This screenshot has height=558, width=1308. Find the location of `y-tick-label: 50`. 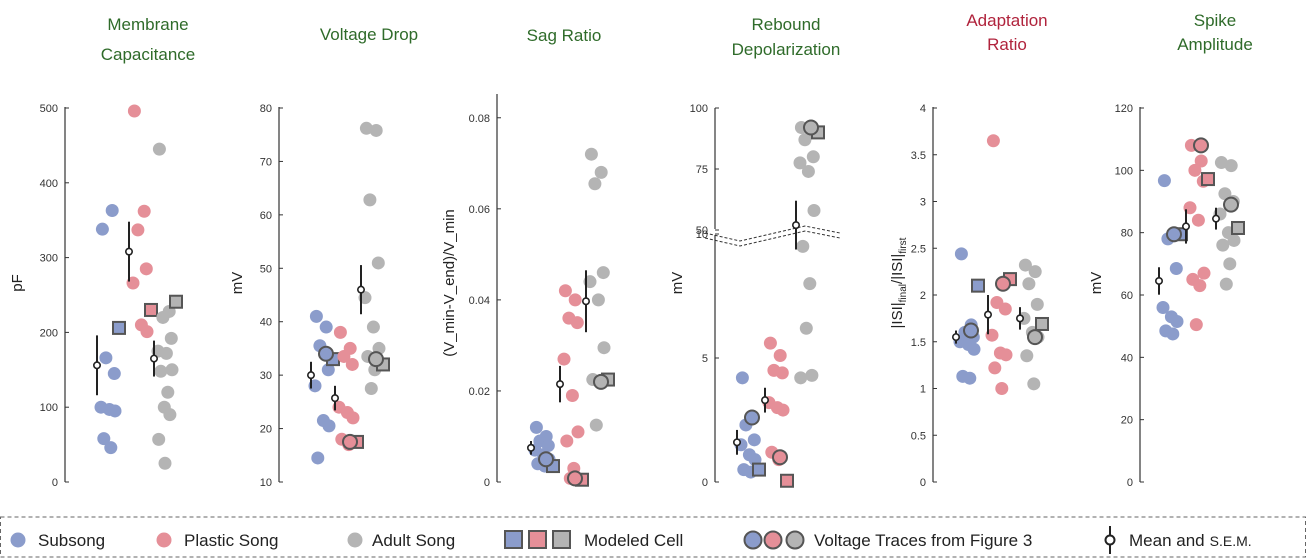

y-tick-label: 50 is located at coordinates (702, 231).